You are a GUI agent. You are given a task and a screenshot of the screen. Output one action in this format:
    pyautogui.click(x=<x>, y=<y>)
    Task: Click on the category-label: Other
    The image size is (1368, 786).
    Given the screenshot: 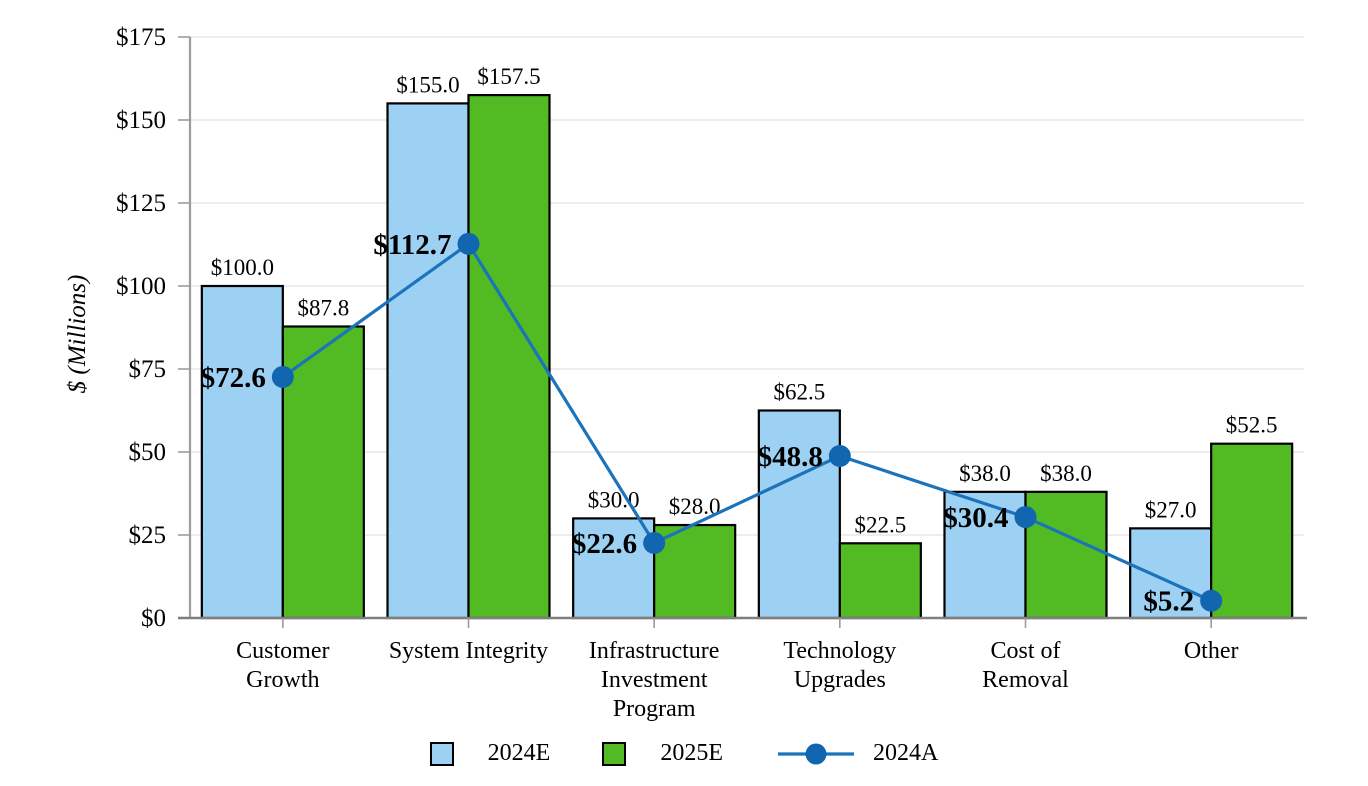 What is the action you would take?
    pyautogui.click(x=1211, y=651)
    